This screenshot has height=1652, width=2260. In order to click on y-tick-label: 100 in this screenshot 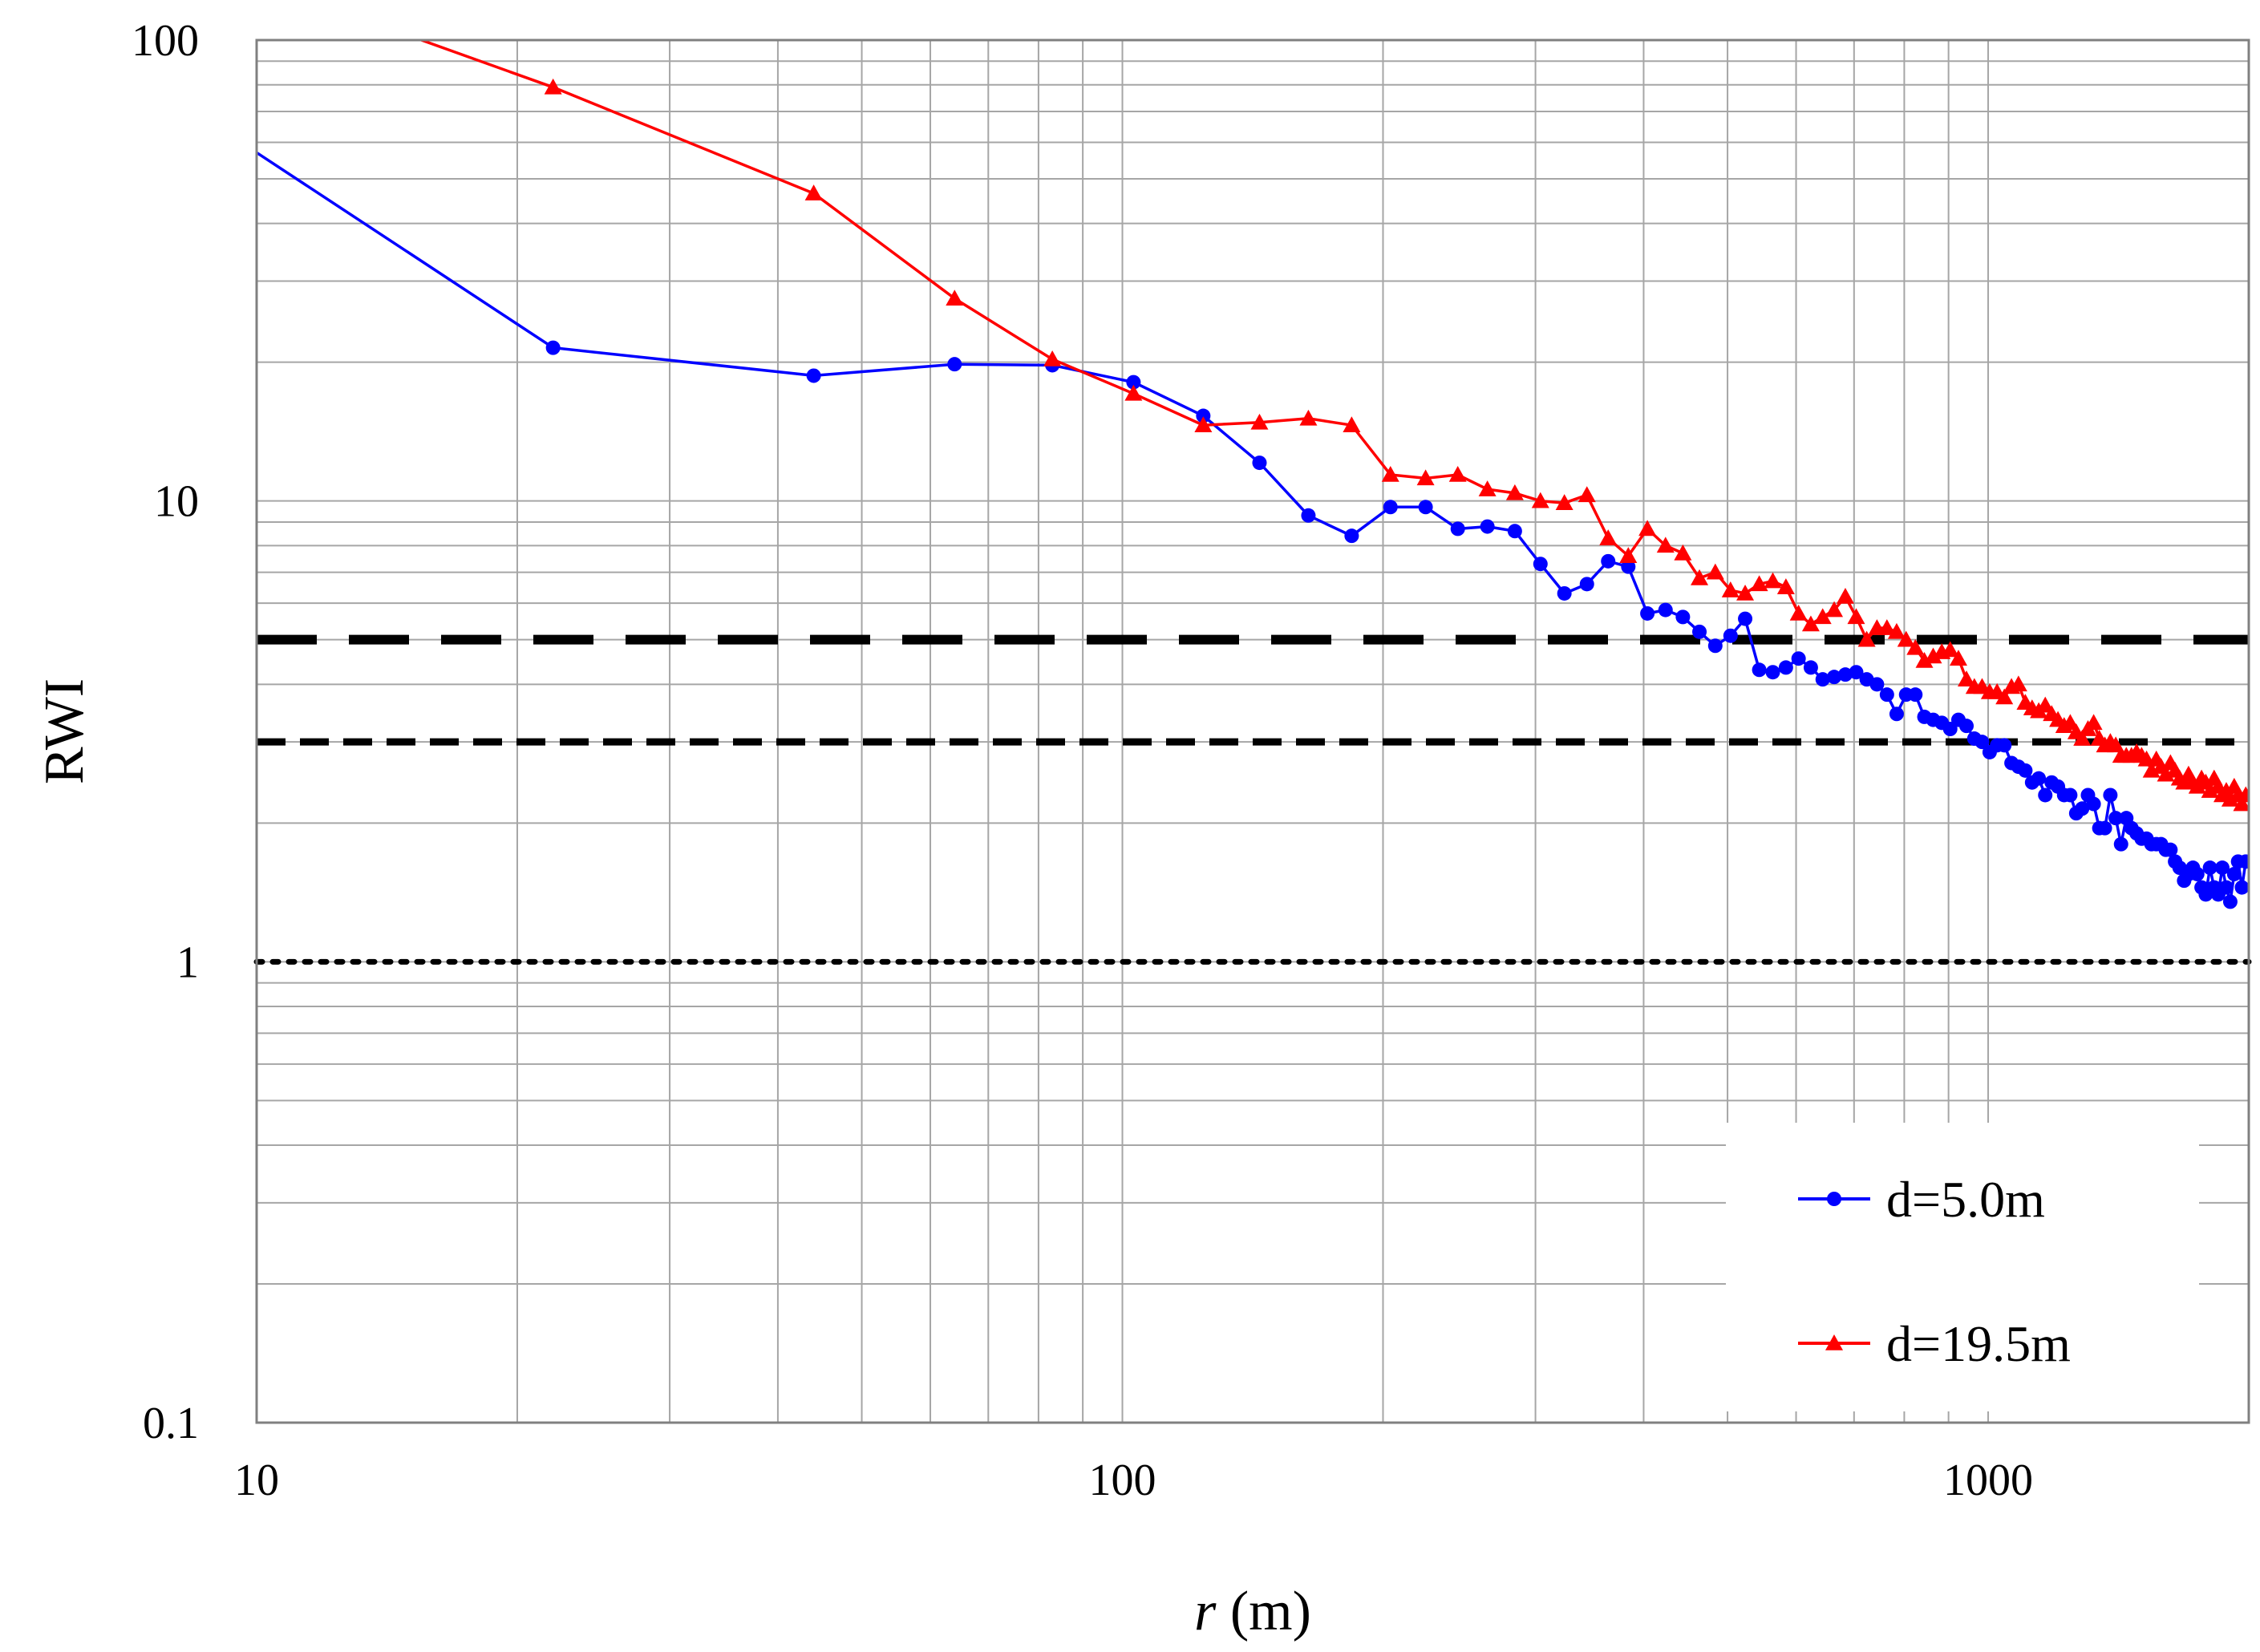, I will do `click(165, 41)`.